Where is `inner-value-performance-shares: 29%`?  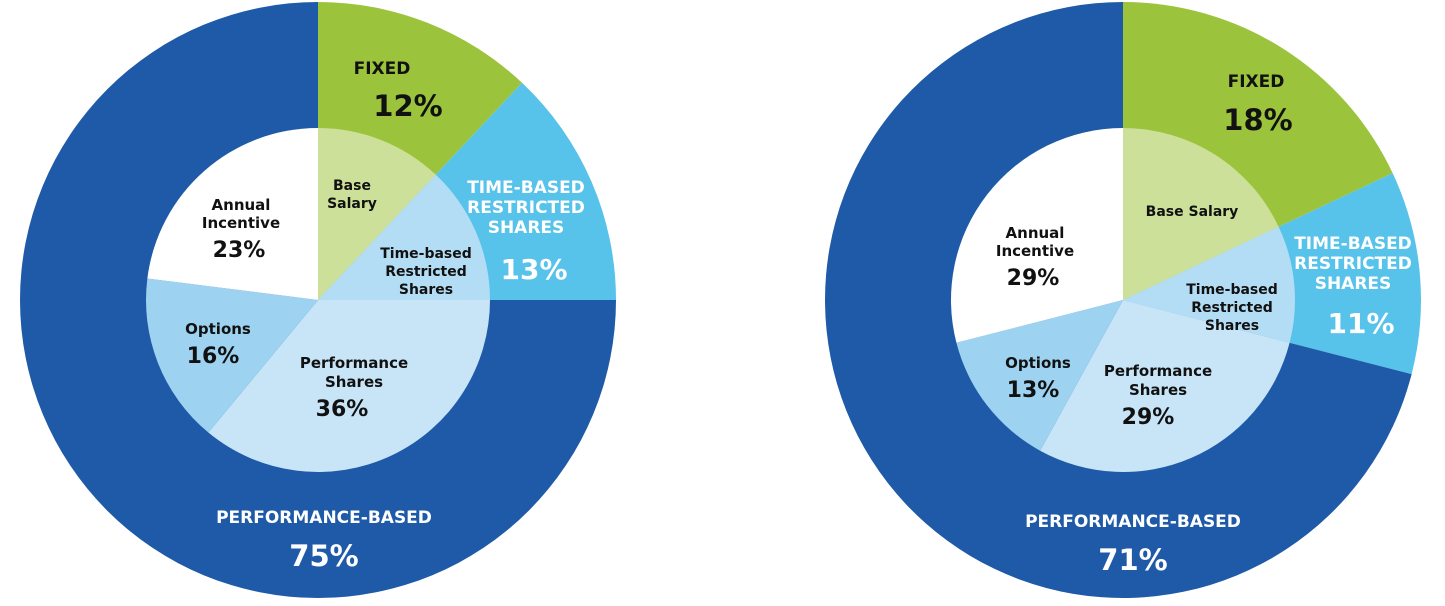
inner-value-performance-shares: 29% is located at coordinates (1148, 417).